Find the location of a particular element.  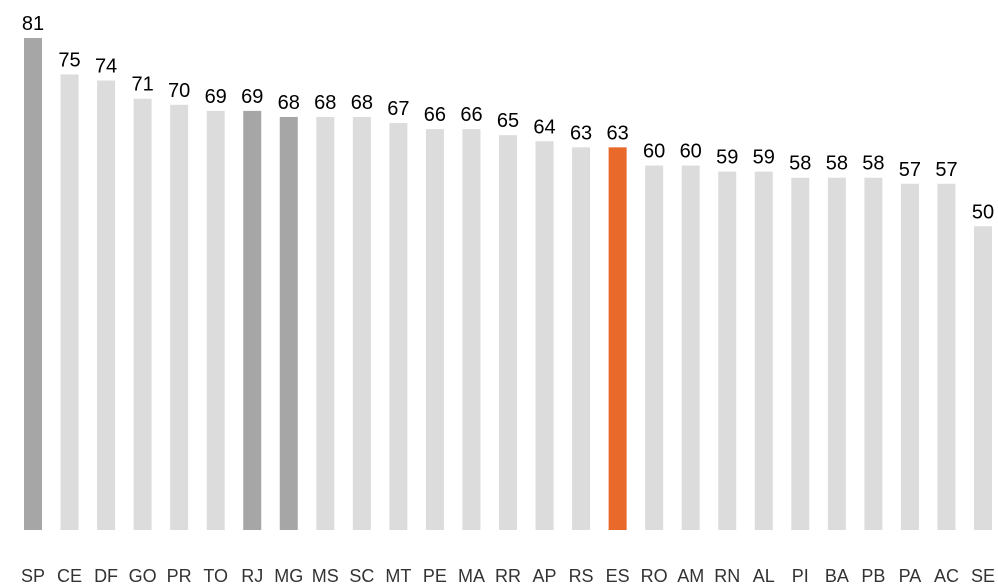

x-tick-label: PE is located at coordinates (435, 576).